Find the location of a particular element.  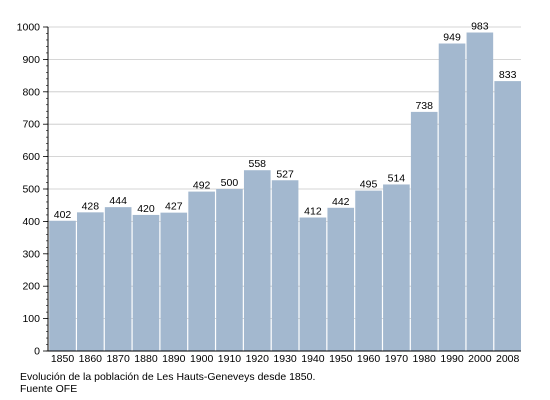

bar-1990 is located at coordinates (452, 197).